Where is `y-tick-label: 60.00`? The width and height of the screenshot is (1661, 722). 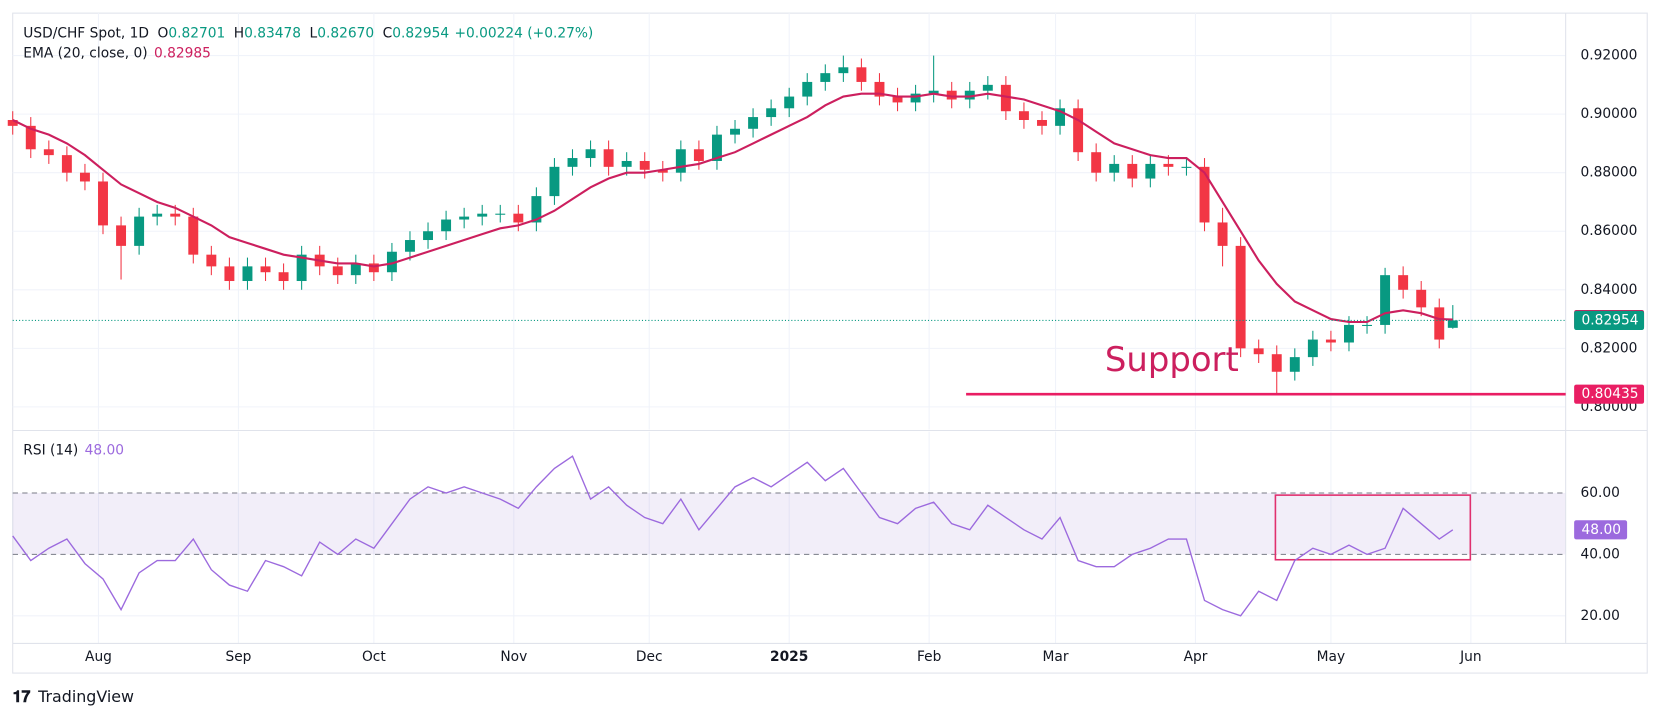 y-tick-label: 60.00 is located at coordinates (1599, 493).